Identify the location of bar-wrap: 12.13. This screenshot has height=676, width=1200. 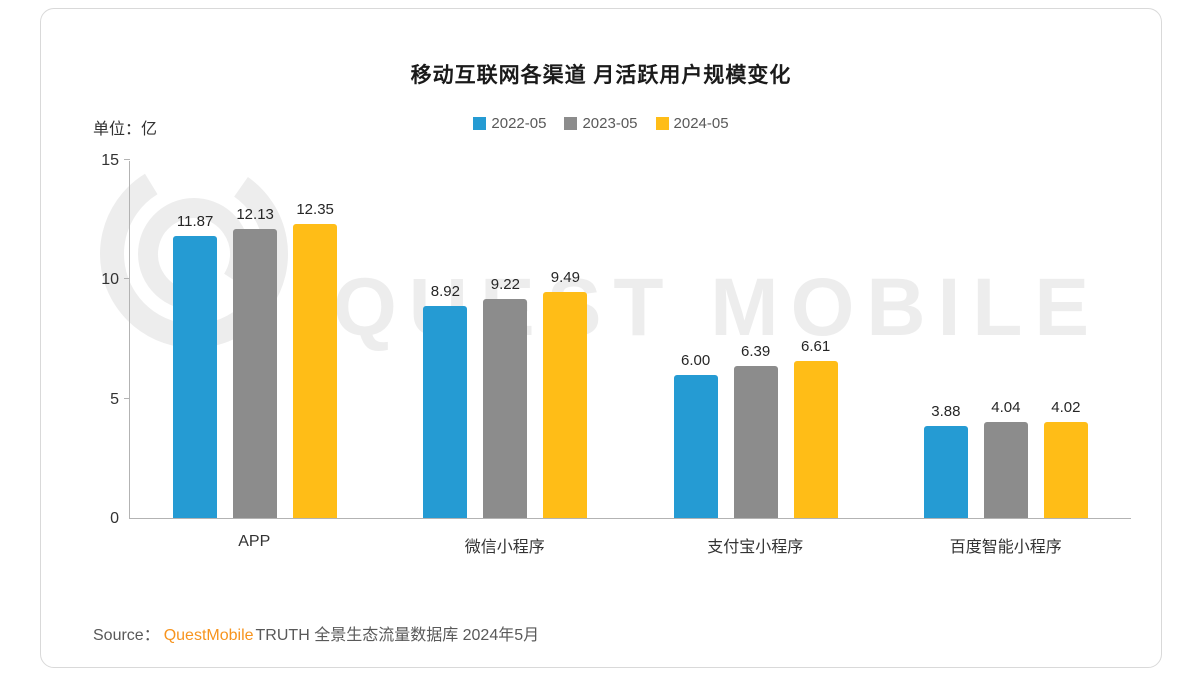
(255, 339).